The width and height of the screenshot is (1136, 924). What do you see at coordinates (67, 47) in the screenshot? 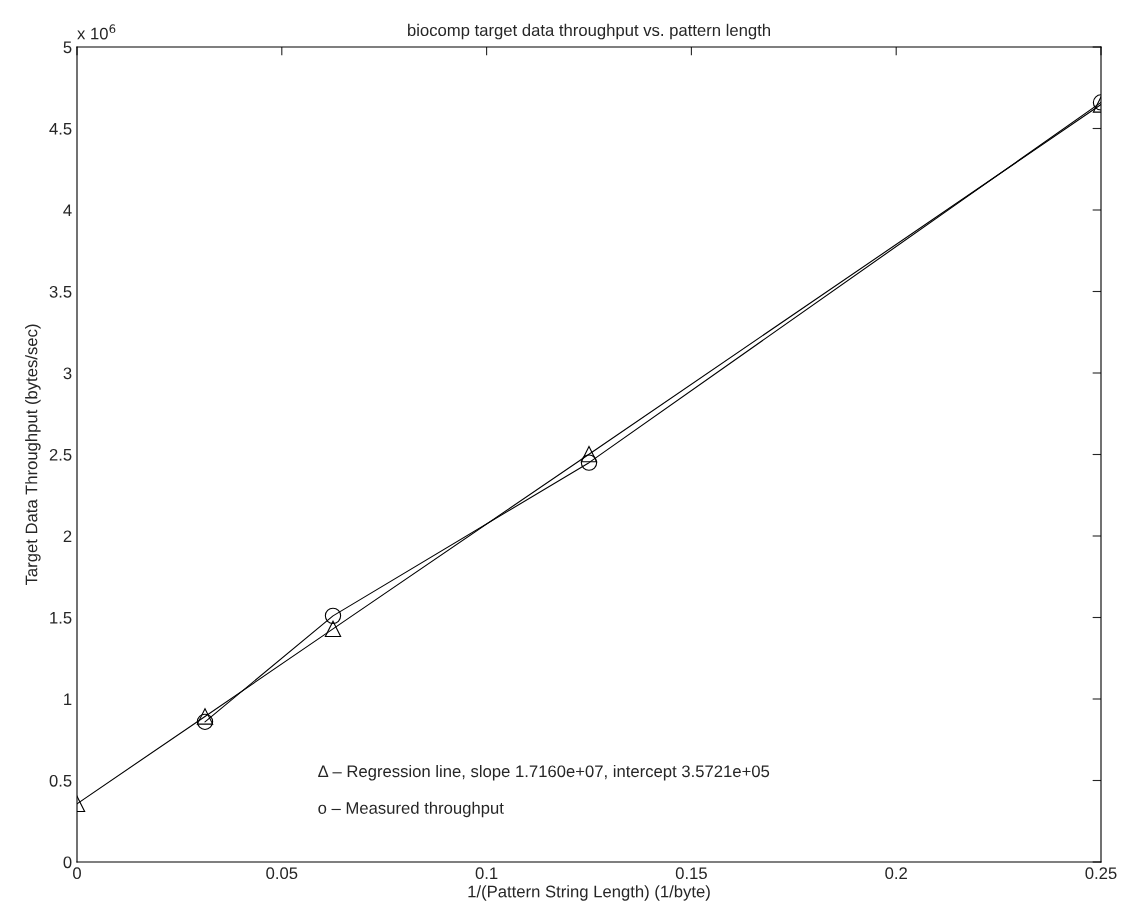
I see `y-tick-label: 5` at bounding box center [67, 47].